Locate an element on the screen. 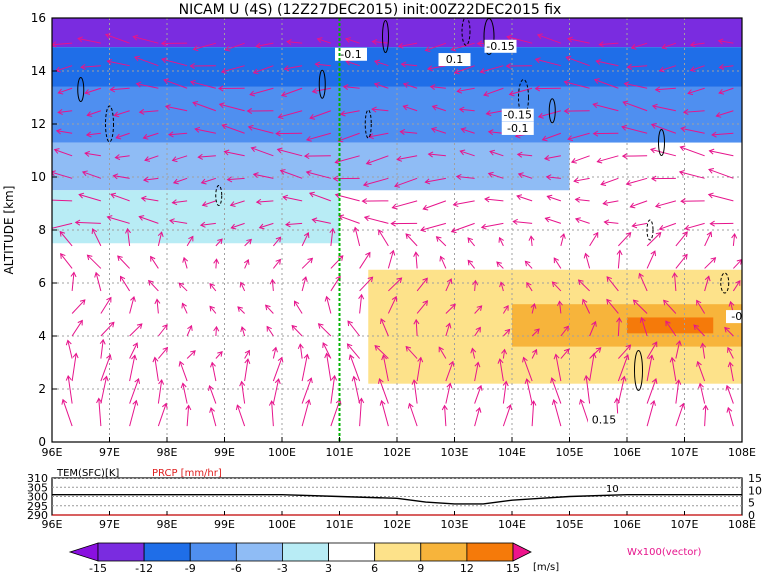 This screenshot has height=575, width=767. colorbar-tick-3: -6 is located at coordinates (236, 568).